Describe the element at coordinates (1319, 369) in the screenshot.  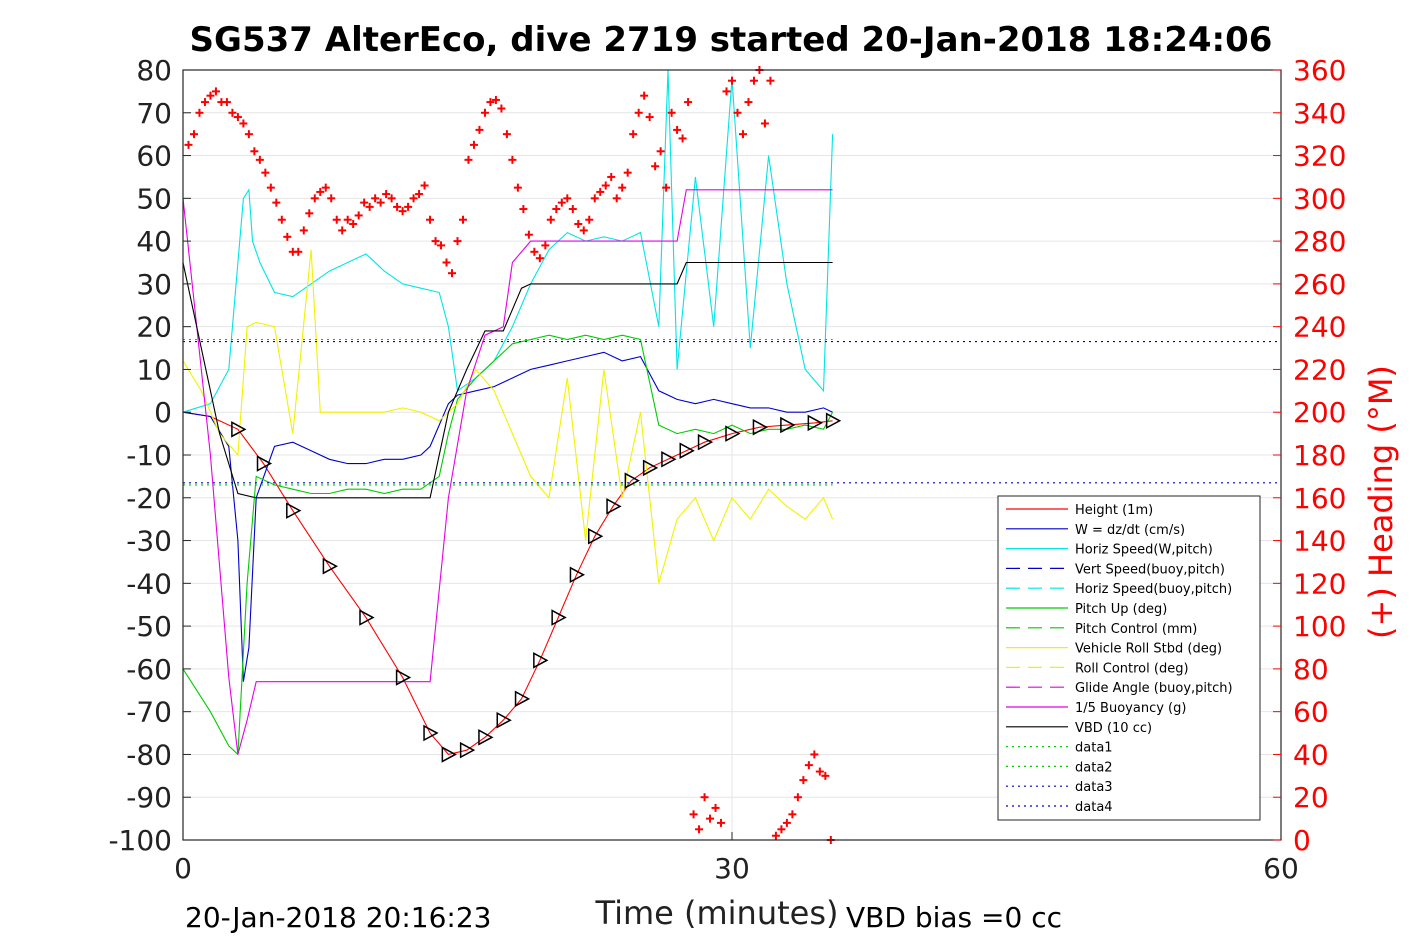
I see `y-right-tick-label: 220` at that location.